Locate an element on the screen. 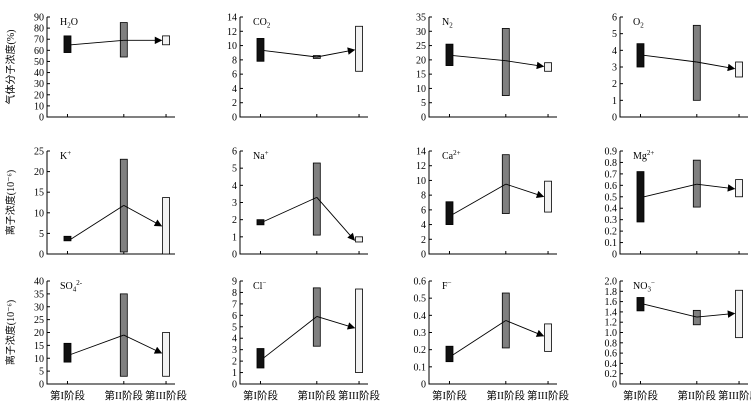 This screenshot has width=751, height=409. panel-9-title: SO42- is located at coordinates (71, 286).